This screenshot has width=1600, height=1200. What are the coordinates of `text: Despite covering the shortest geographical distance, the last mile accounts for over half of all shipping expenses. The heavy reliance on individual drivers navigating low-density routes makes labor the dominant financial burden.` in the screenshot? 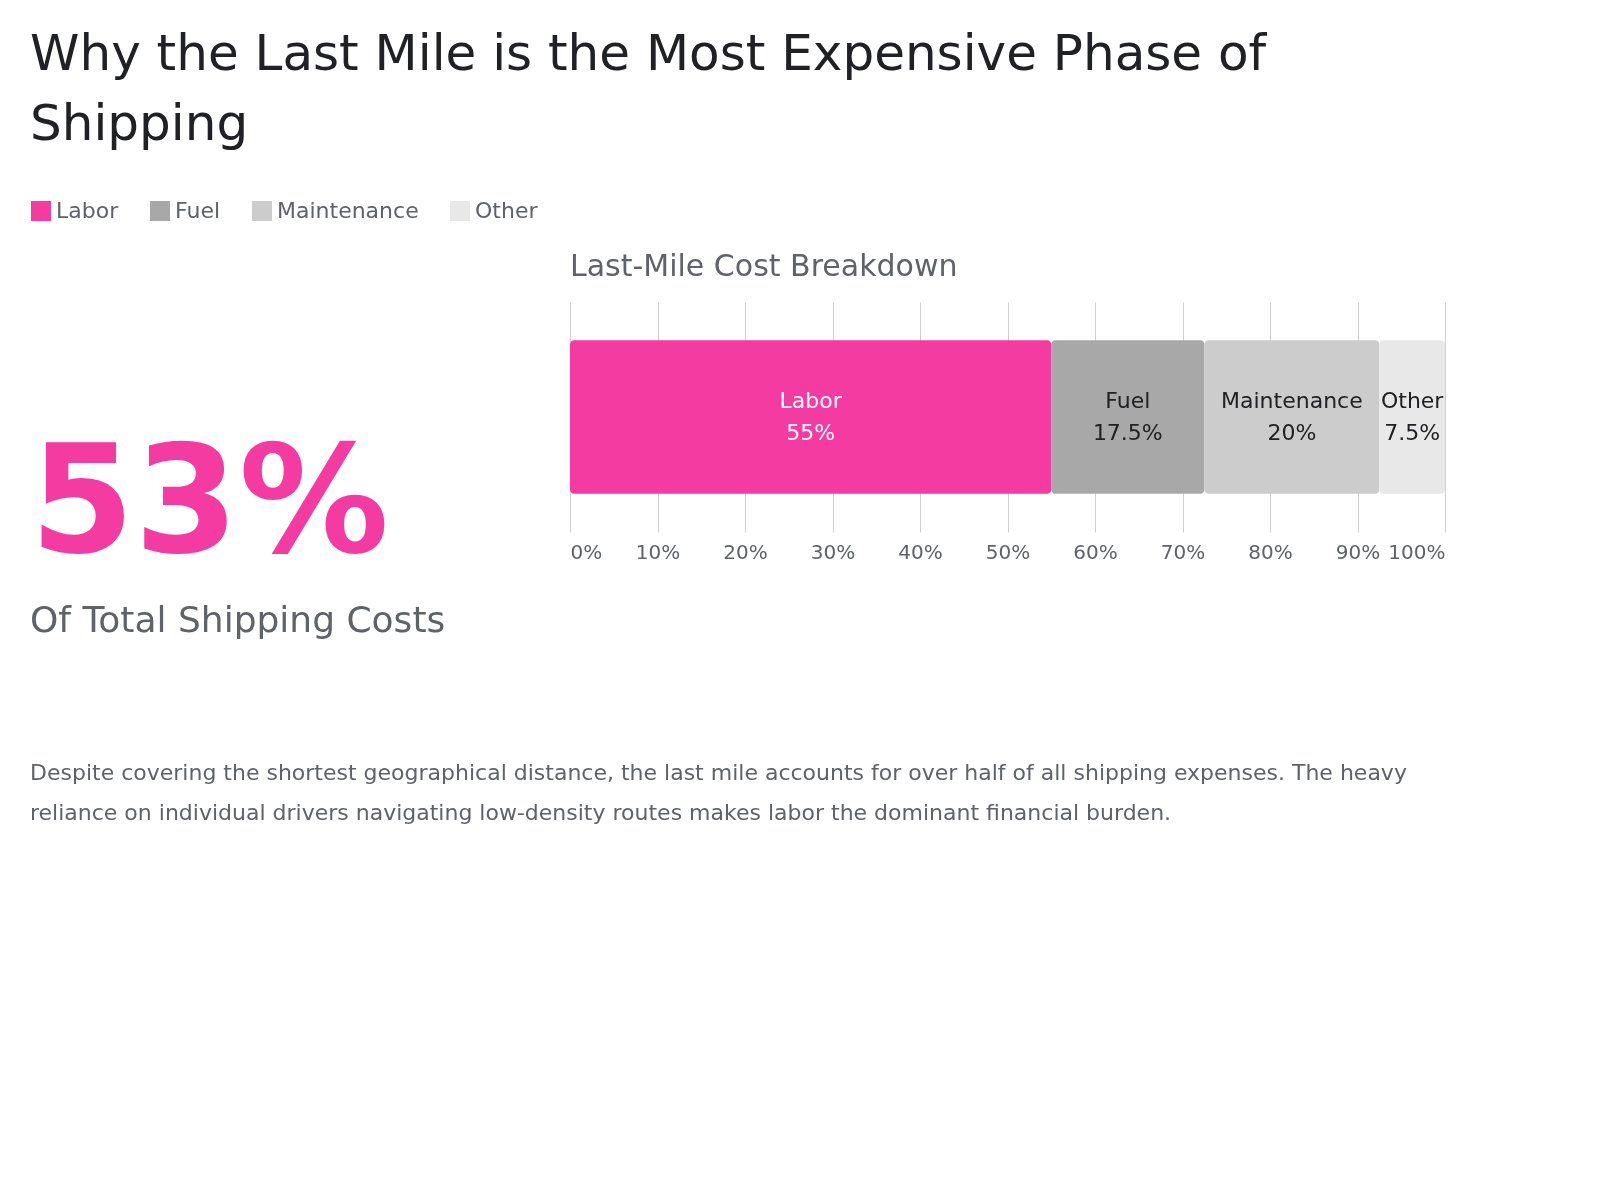 It's located at (718, 792).